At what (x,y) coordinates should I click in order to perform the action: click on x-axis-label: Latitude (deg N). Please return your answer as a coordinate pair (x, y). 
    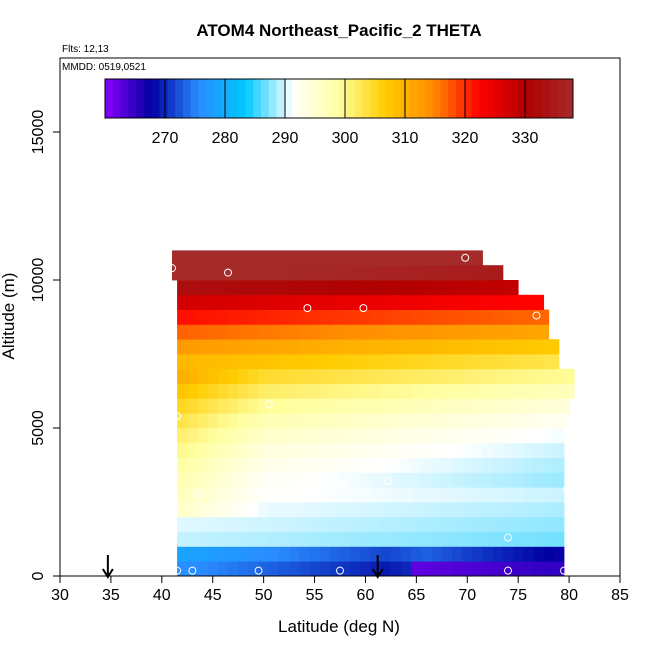
    Looking at the image, I should click on (339, 626).